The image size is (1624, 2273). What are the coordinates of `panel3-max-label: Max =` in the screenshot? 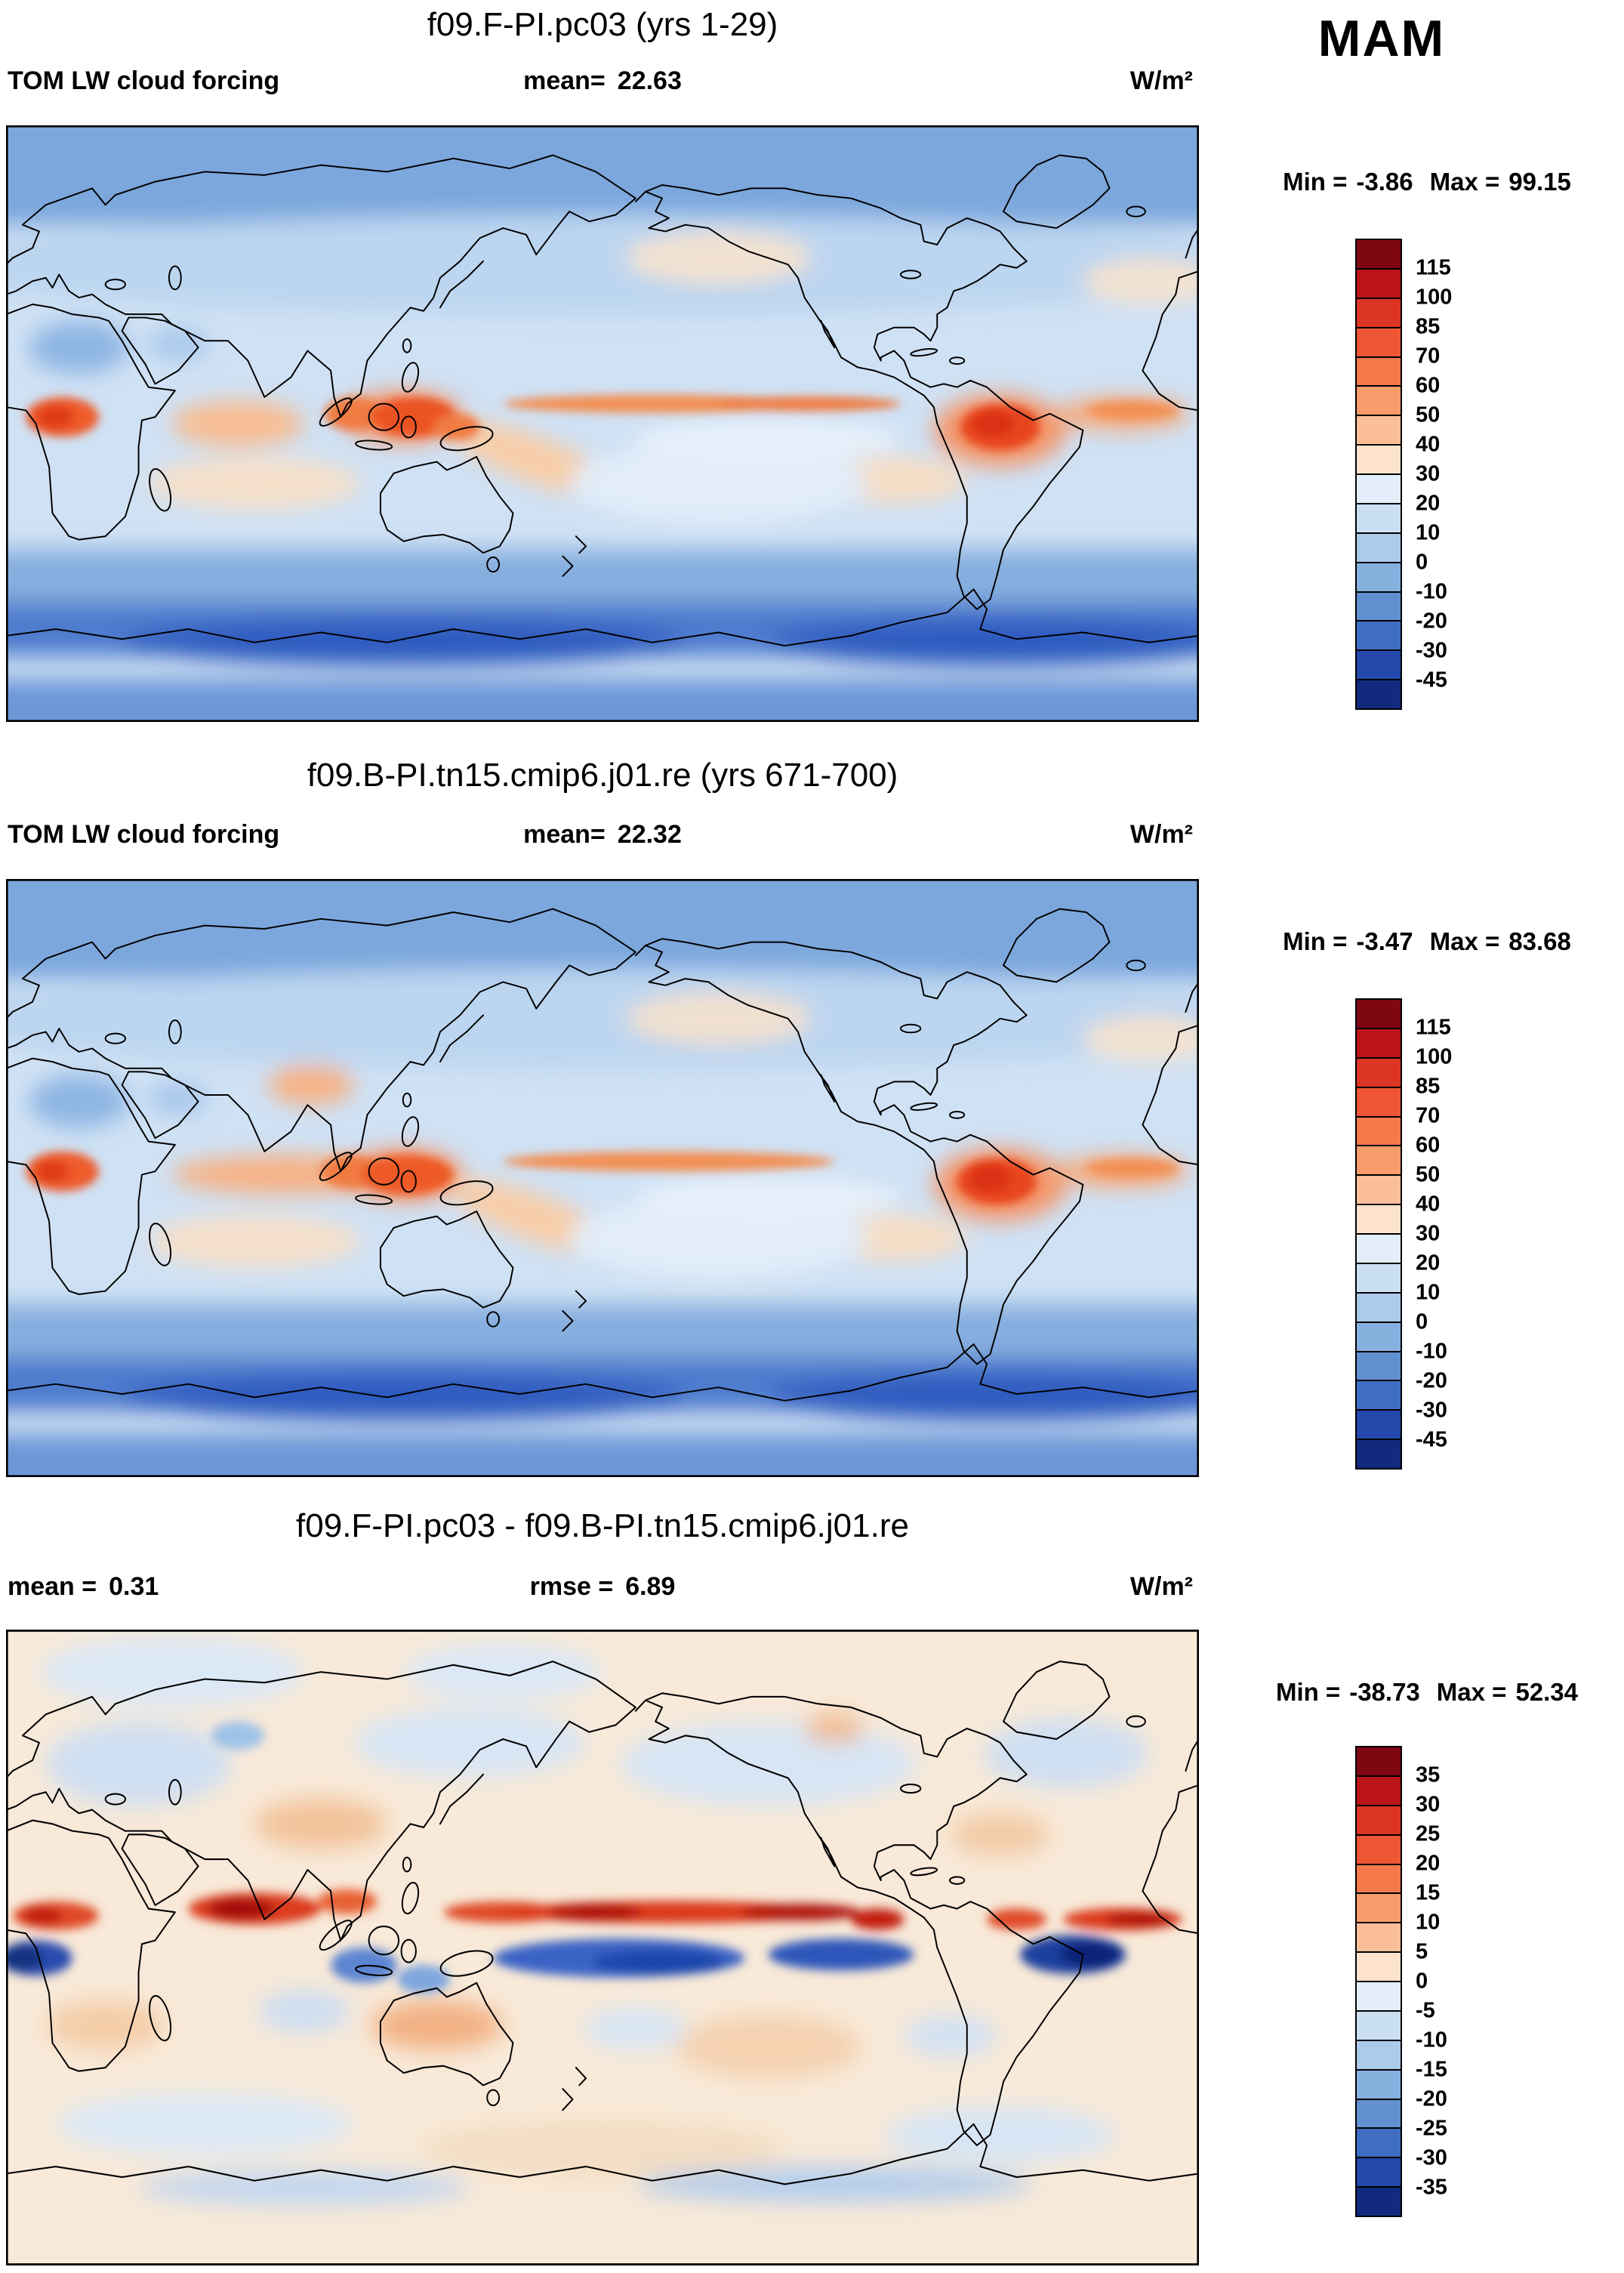 It's located at (1472, 1692).